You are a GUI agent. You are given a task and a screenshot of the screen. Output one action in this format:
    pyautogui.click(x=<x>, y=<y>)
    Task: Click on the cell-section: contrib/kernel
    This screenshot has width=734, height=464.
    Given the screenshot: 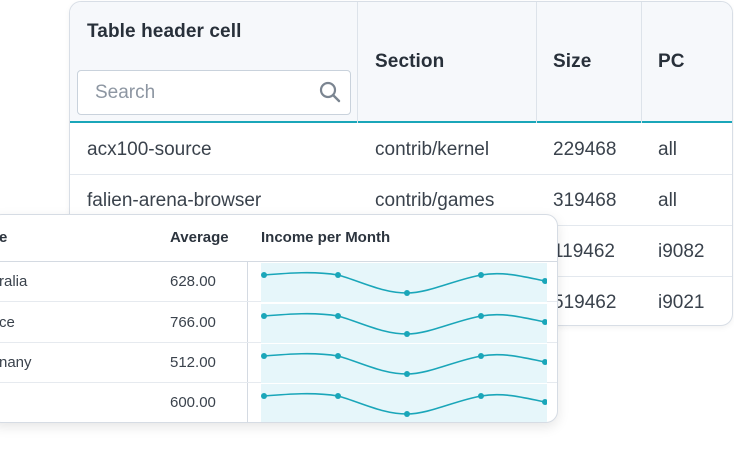 What is the action you would take?
    pyautogui.click(x=432, y=149)
    